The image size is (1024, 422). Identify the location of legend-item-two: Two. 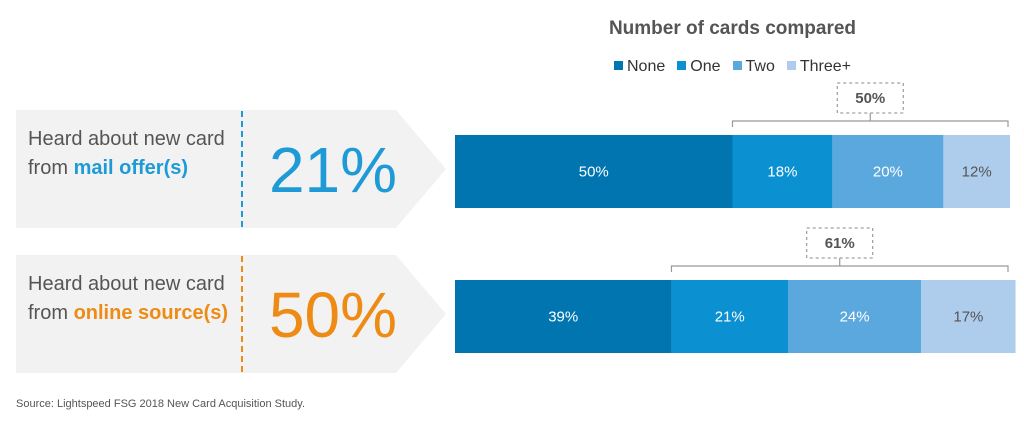
(753, 67).